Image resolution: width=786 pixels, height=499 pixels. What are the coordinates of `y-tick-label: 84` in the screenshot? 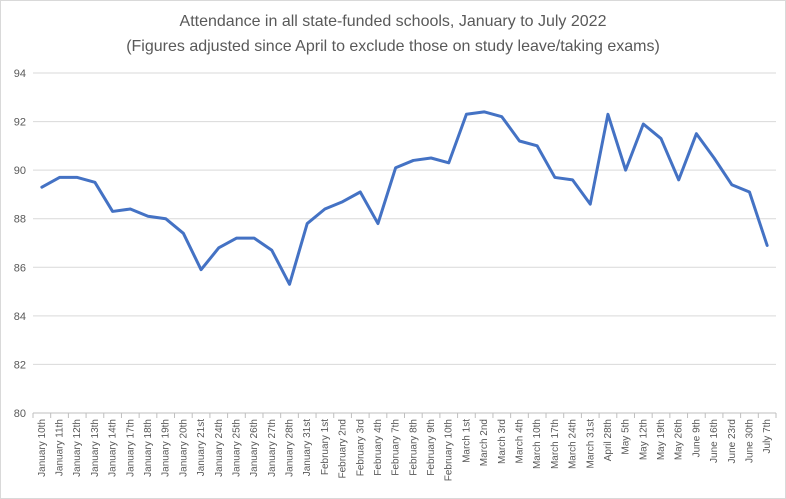 It's located at (20, 317).